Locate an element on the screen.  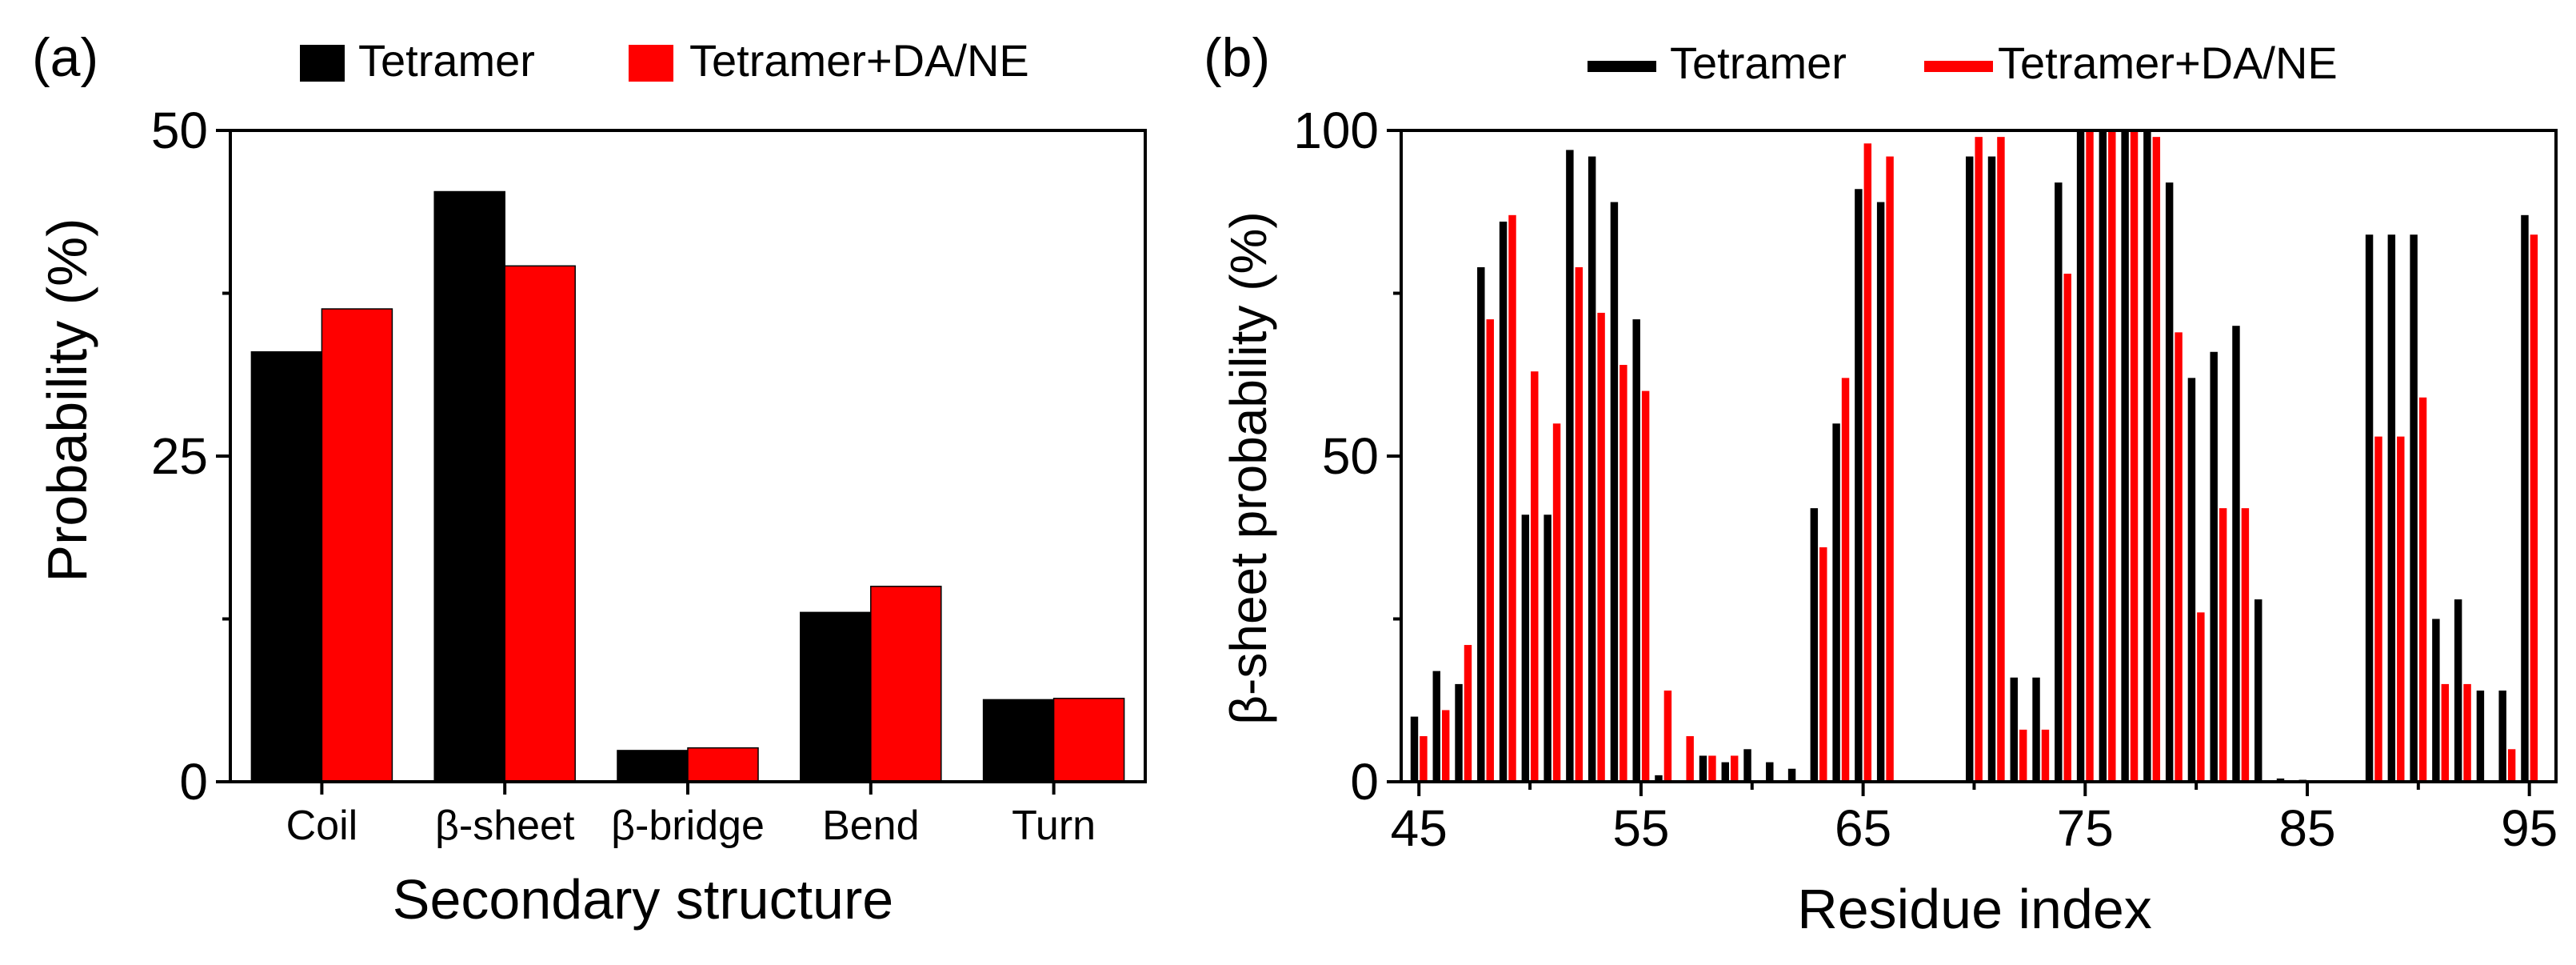
legend-a-swatch-tetramer-da-ne is located at coordinates (651, 63).